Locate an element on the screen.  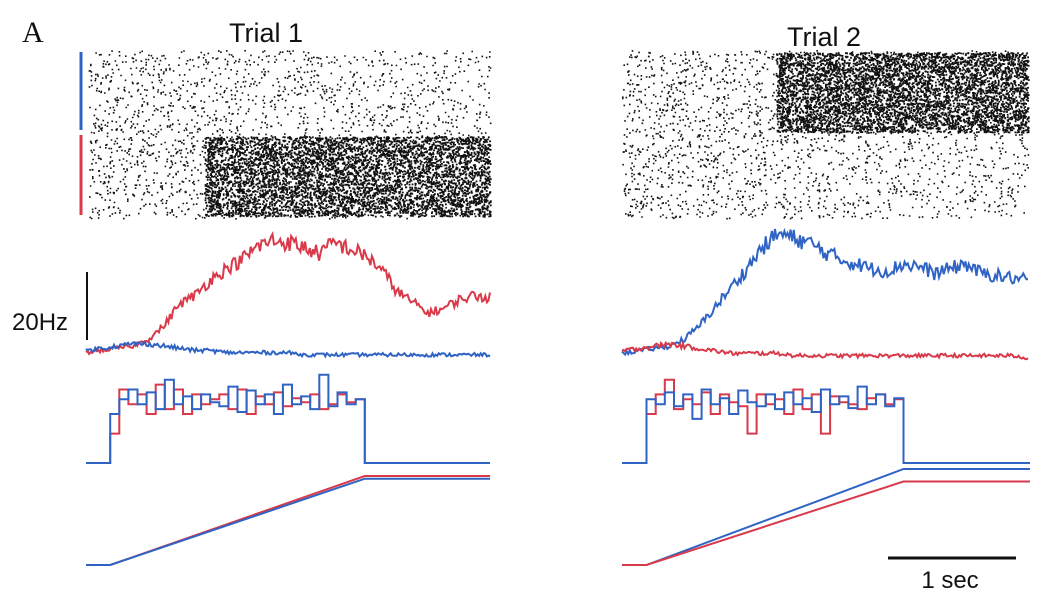
step-series-red is located at coordinates (826, 421).